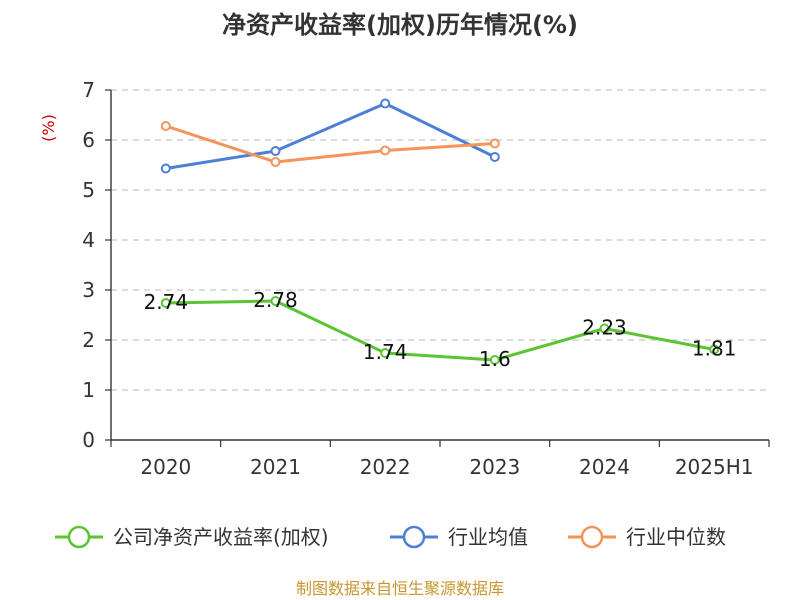 The width and height of the screenshot is (800, 600). Describe the element at coordinates (88, 240) in the screenshot. I see `y-tick-label: 4` at that location.